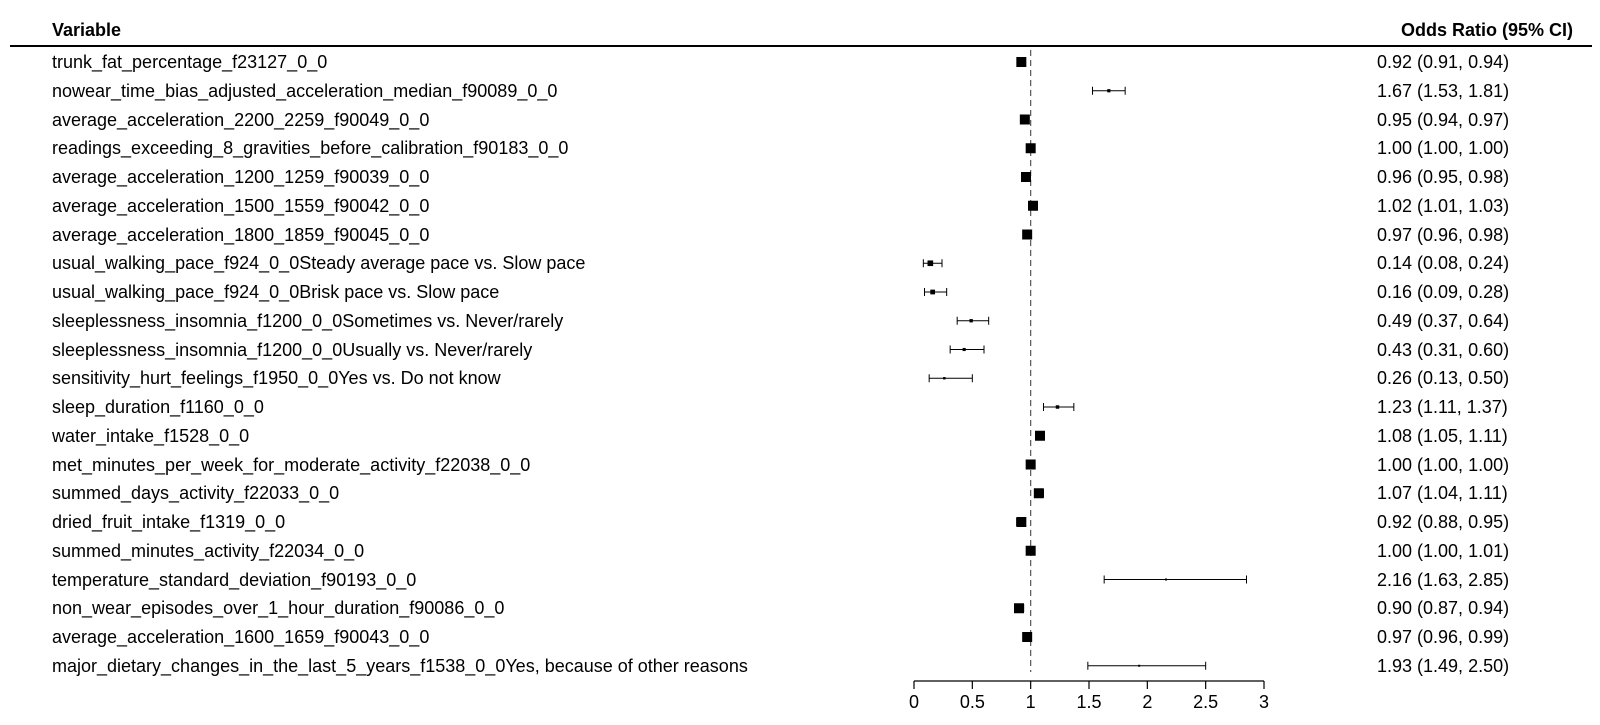 This screenshot has height=725, width=1600. I want to click on x-tick-label: 0, so click(914, 702).